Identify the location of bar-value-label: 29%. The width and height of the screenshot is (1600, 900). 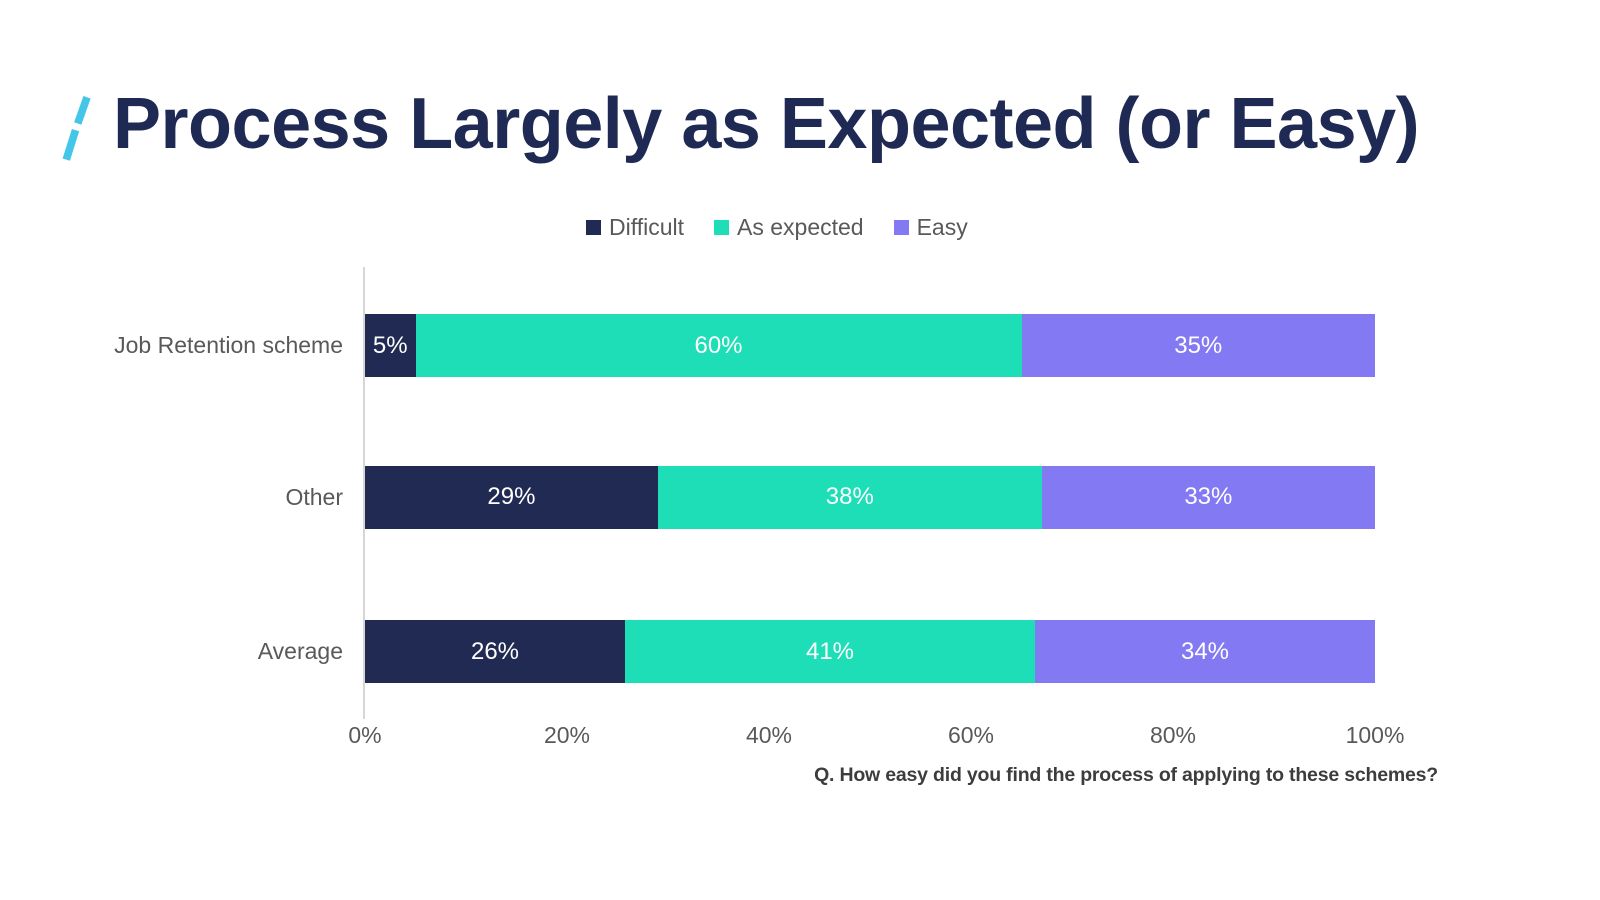
(511, 496).